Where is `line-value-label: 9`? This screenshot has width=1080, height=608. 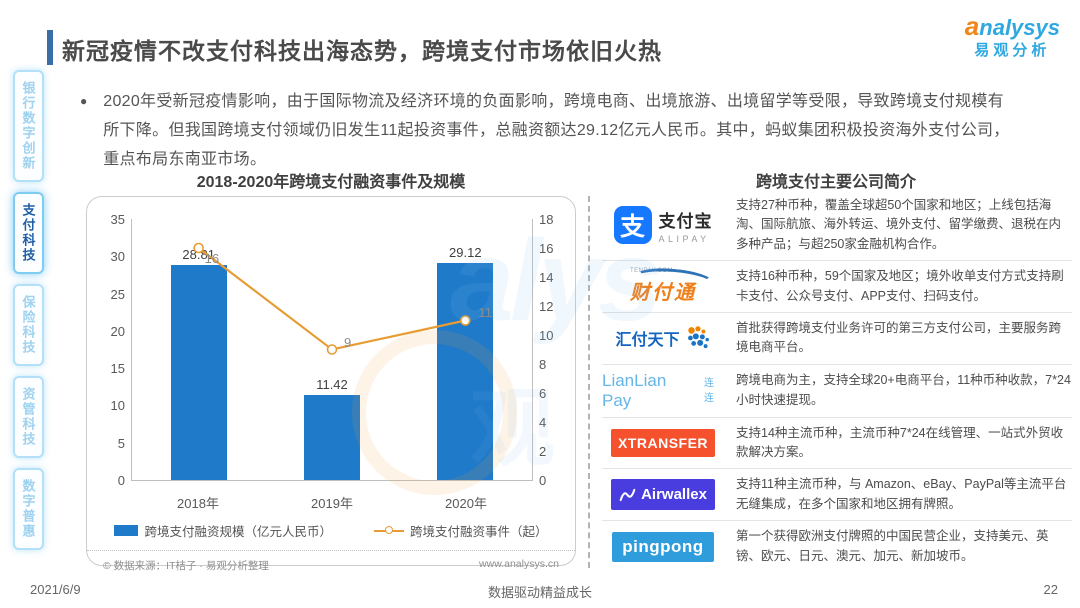
line-value-label: 9 is located at coordinates (348, 342).